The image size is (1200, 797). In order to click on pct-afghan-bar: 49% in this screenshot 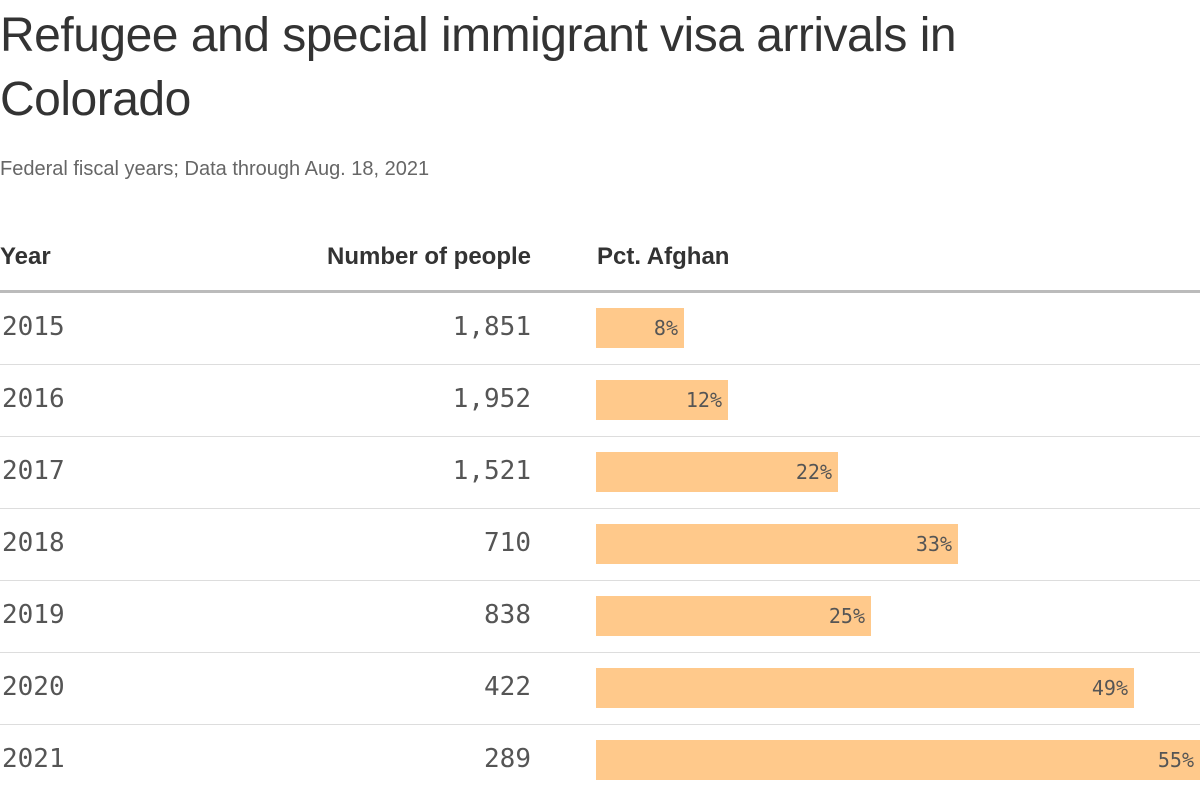, I will do `click(865, 688)`.